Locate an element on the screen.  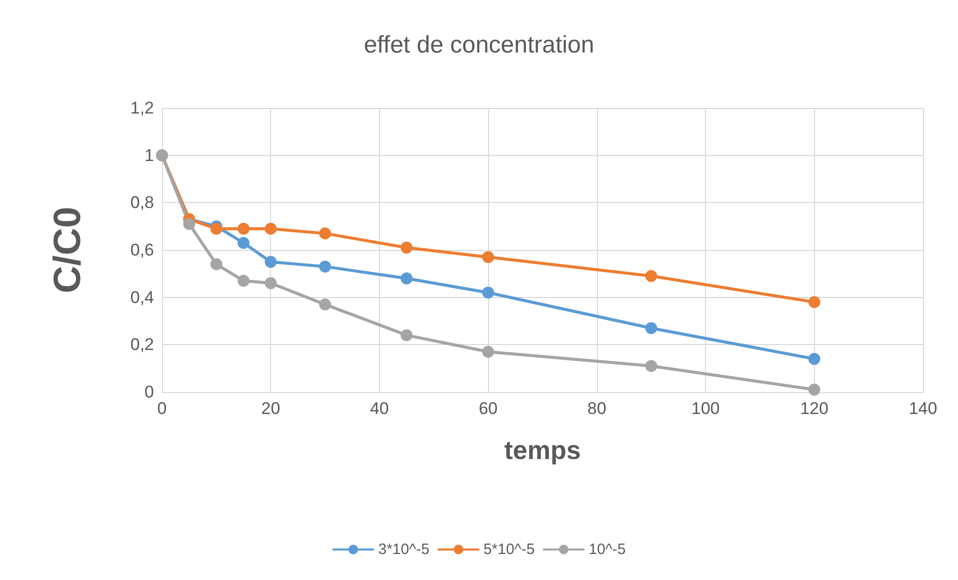
x-tick-label: 20 is located at coordinates (270, 408).